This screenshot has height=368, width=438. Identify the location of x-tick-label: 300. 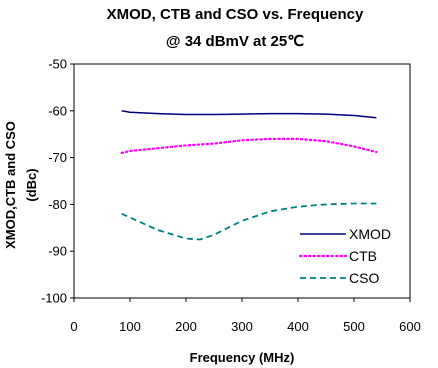
(242, 326).